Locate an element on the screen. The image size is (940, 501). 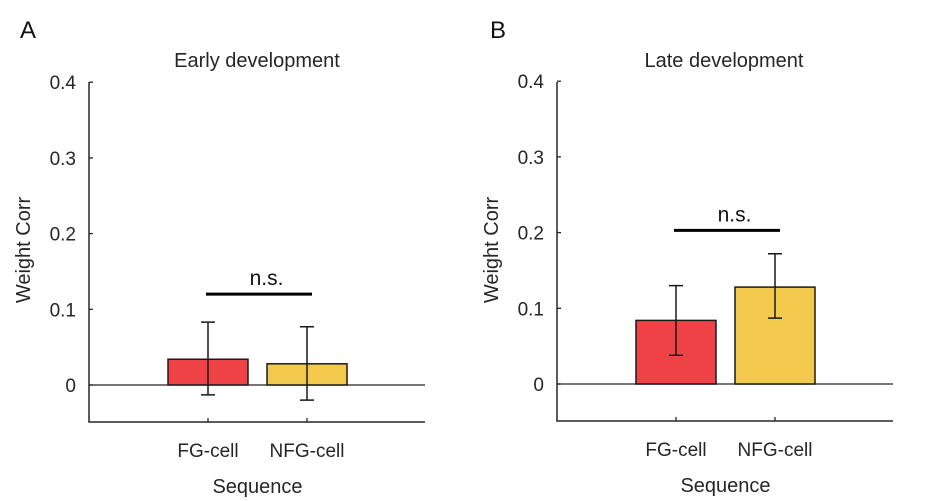
chart-title: Late development is located at coordinates (723, 61).